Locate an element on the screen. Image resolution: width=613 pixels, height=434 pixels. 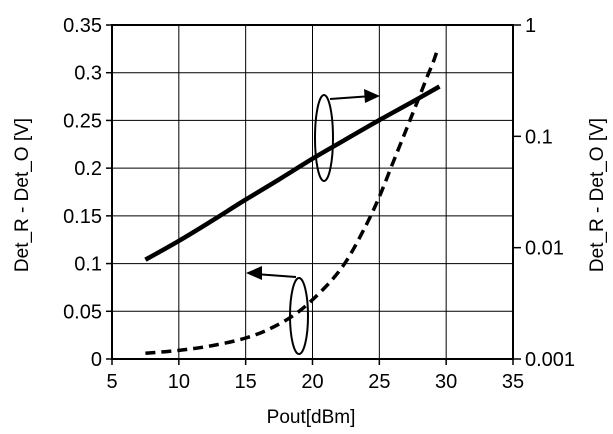
left-y-axis-ticks: 0 0.05 0.1 0.15 0.2 0.25 0.3 0.35 is located at coordinates (87, 193).